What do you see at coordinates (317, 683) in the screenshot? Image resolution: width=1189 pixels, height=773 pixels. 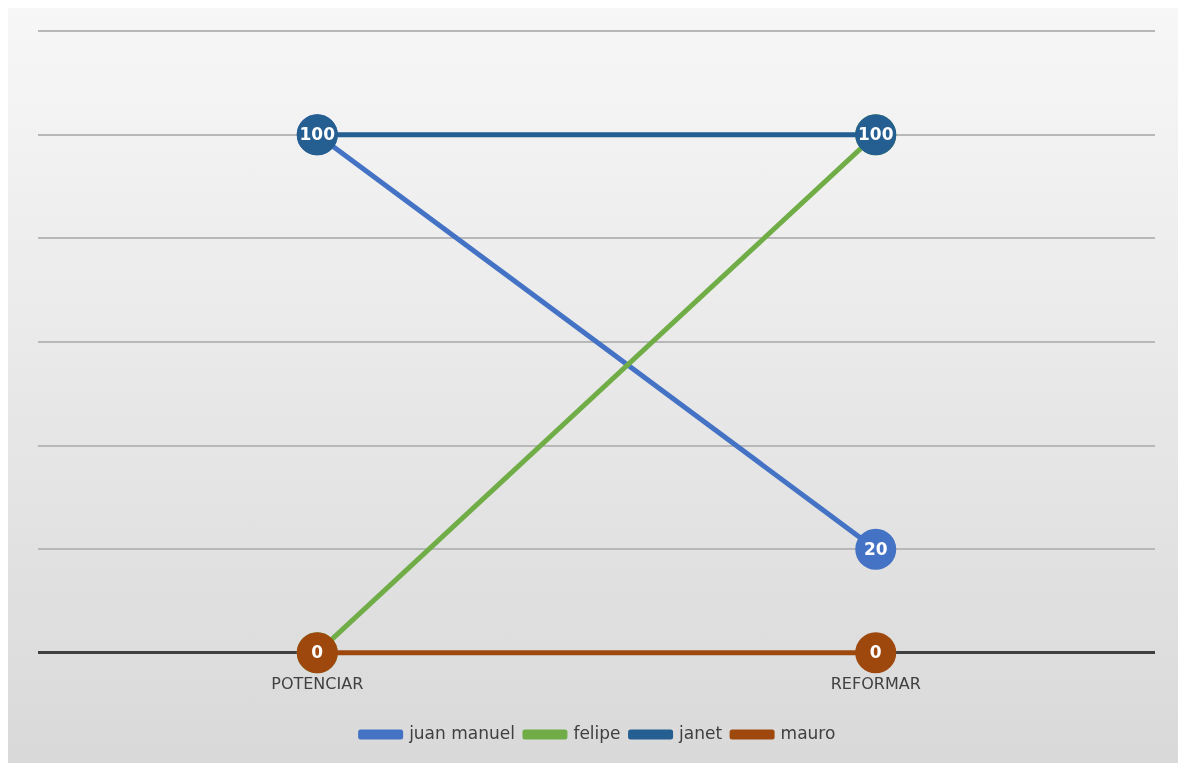 I see `x-tick-label: POTENCIAR` at bounding box center [317, 683].